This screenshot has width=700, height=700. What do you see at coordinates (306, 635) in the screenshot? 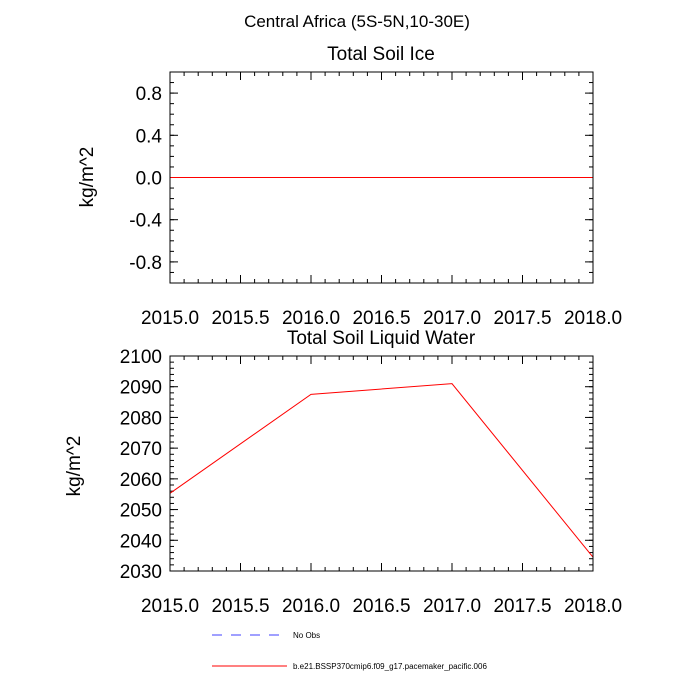
I see `legend-label-no-obs: No Obs` at bounding box center [306, 635].